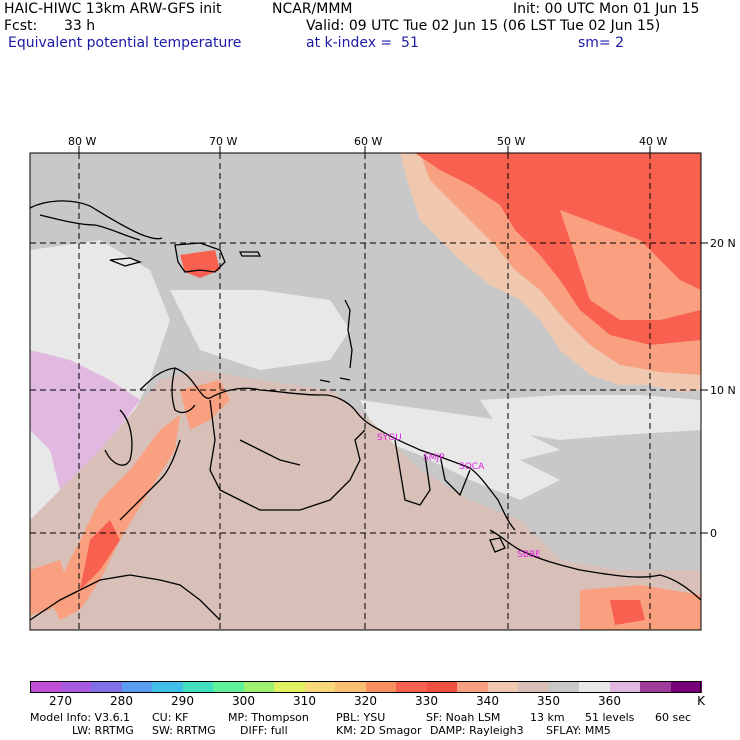 The width and height of the screenshot is (740, 740). I want to click on venezuela-border, so click(280, 455).